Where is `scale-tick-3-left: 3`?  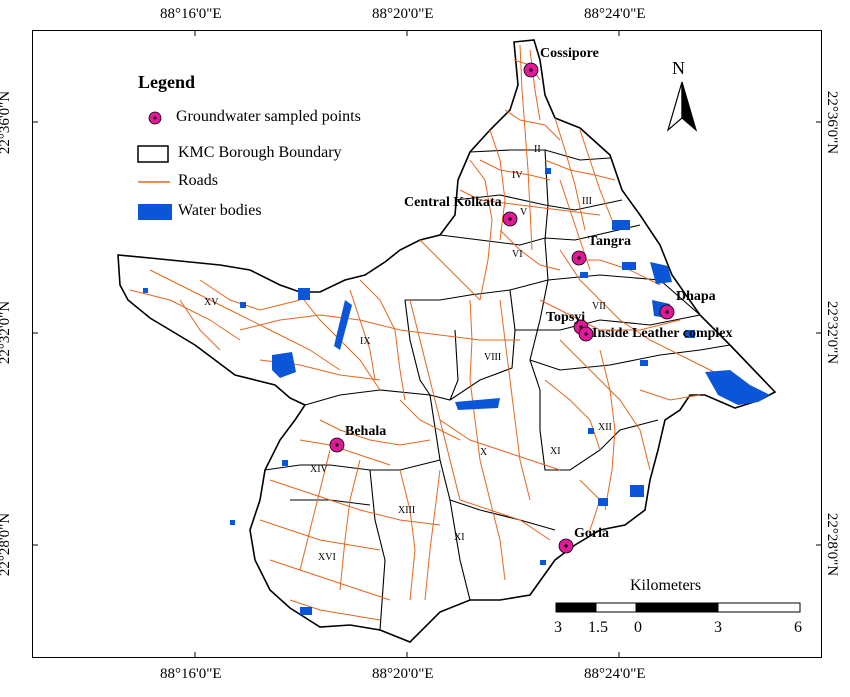
scale-tick-3-left: 3 is located at coordinates (558, 627).